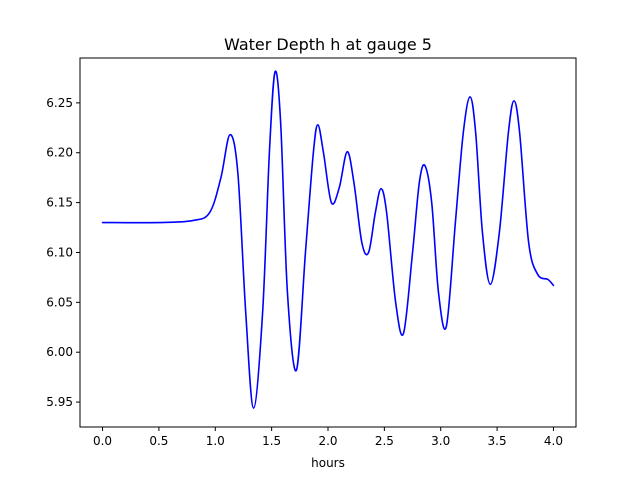  I want to click on x-tick-label: 3.5, so click(497, 441).